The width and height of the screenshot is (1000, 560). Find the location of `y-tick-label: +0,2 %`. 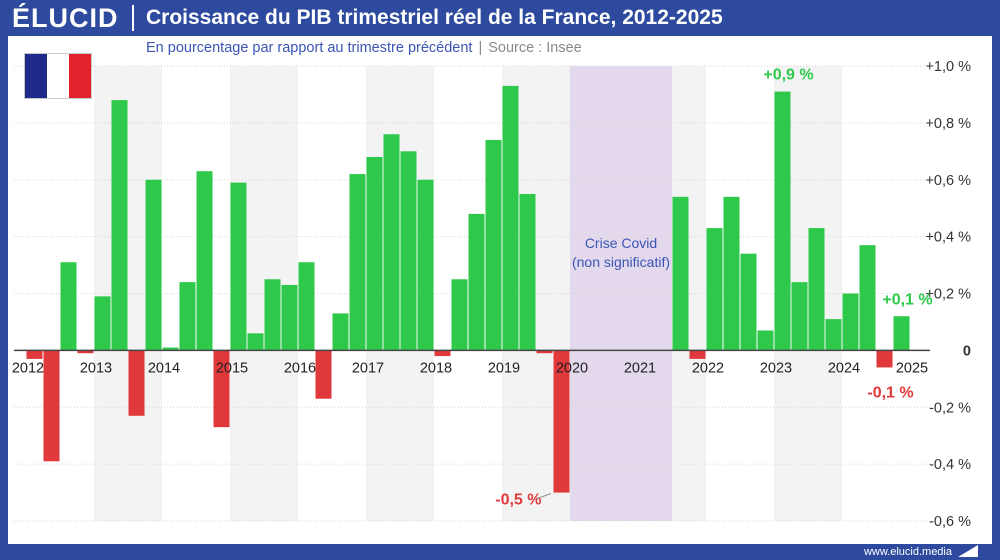

y-tick-label: +0,2 % is located at coordinates (948, 295).